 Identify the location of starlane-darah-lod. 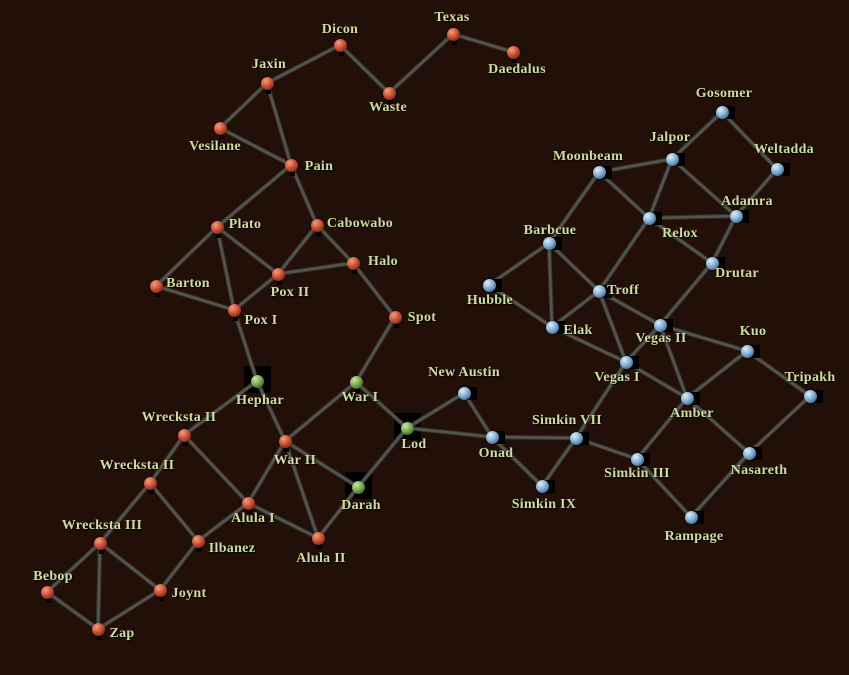
(382, 457).